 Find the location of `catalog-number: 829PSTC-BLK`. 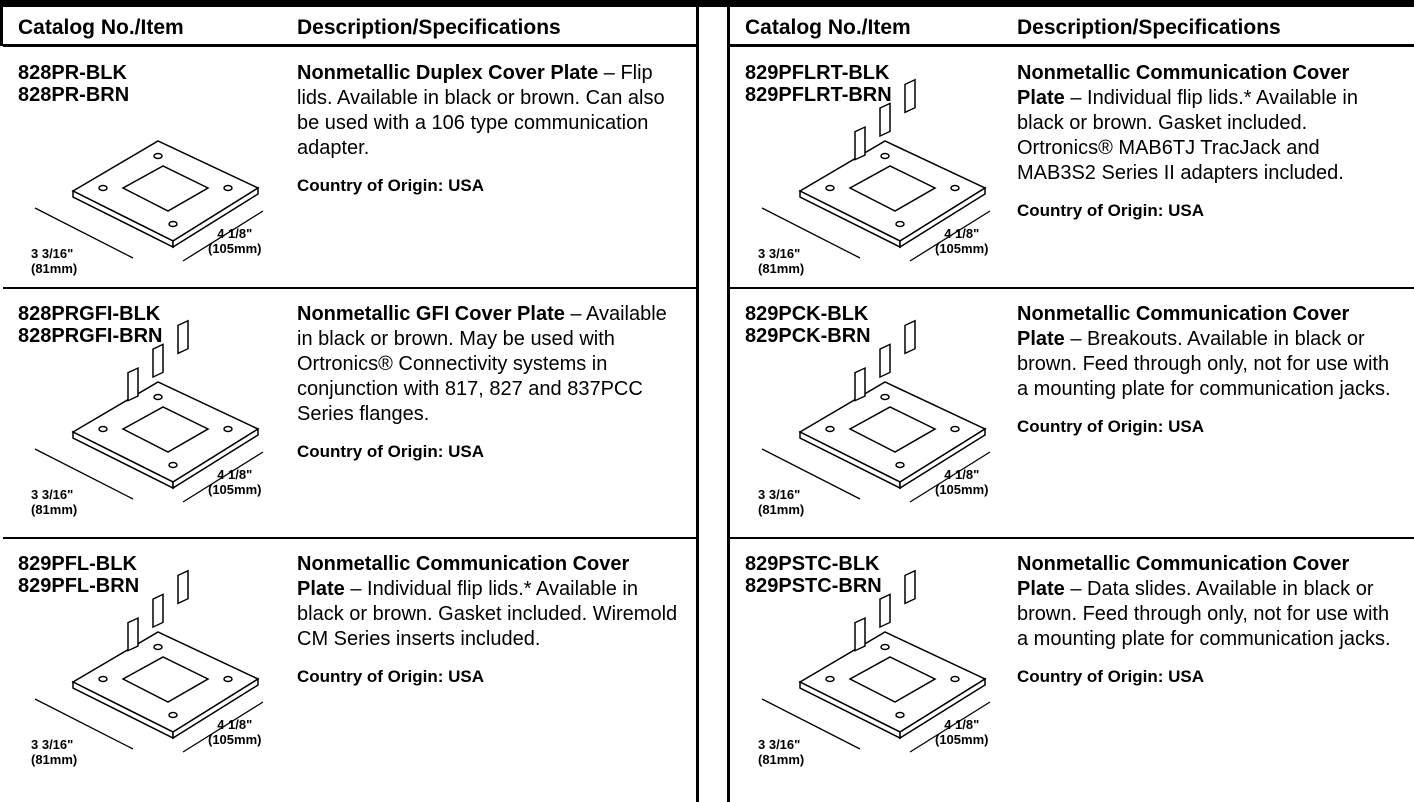

catalog-number: 829PSTC-BLK is located at coordinates (812, 564).